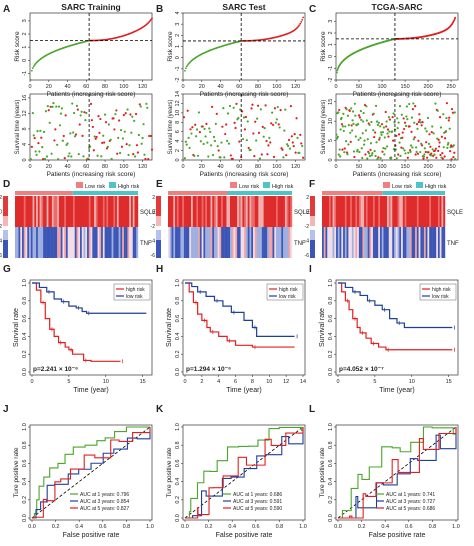 This screenshot has height=546, width=474. Describe the element at coordinates (331, 21) in the screenshot. I see `y-tick-label-group: 3` at that location.